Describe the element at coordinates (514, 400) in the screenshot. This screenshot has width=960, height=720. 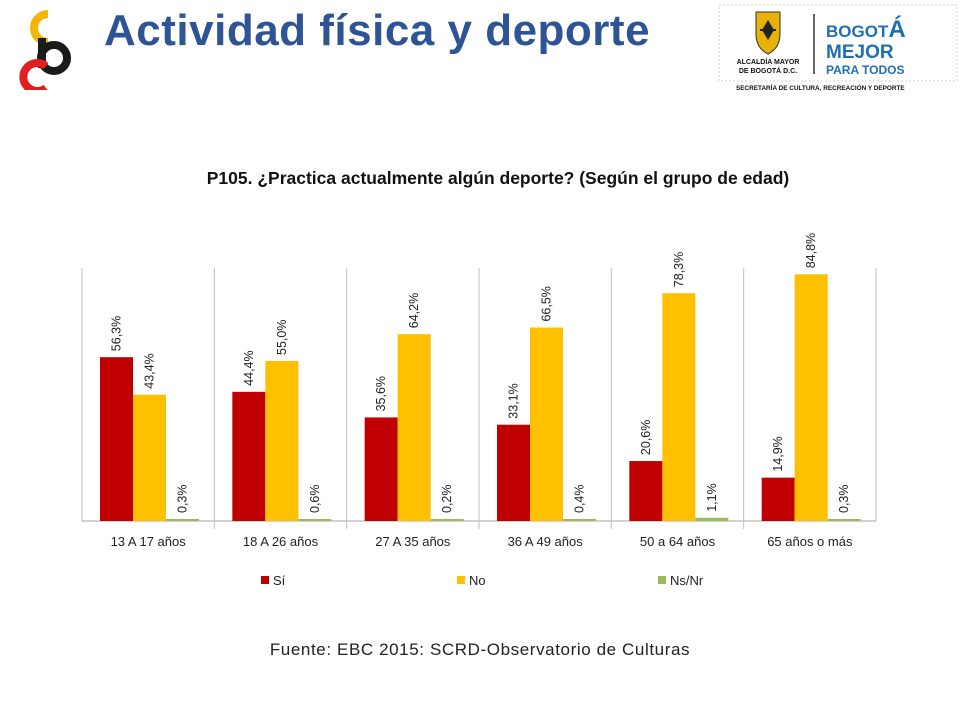
I see `data-label: 33,1%` at that location.